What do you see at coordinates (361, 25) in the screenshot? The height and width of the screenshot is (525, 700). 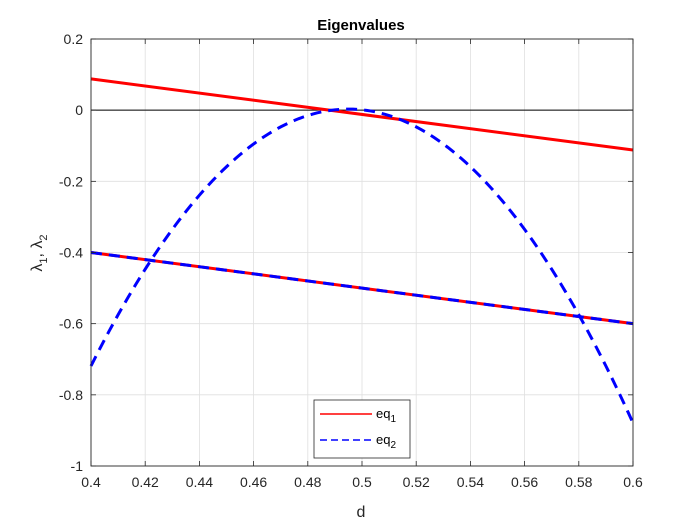 I see `chart-title: Eigenvalues` at bounding box center [361, 25].